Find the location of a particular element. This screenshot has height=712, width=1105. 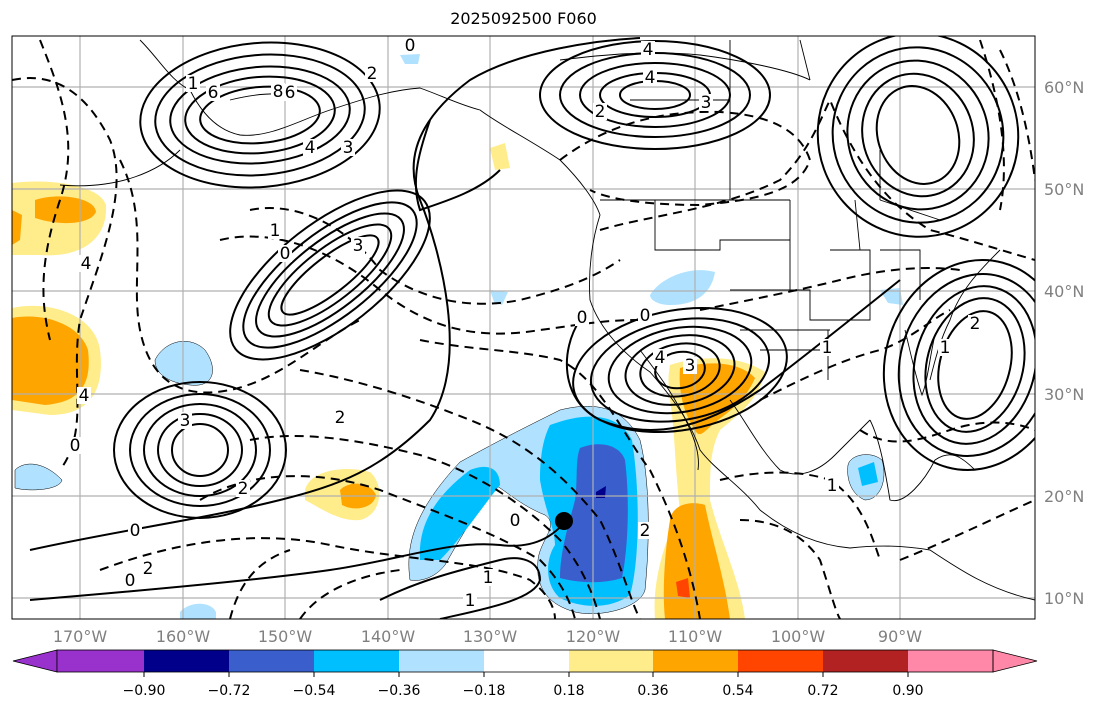

colorbar-tick-label: 0.18 is located at coordinates (568, 691).